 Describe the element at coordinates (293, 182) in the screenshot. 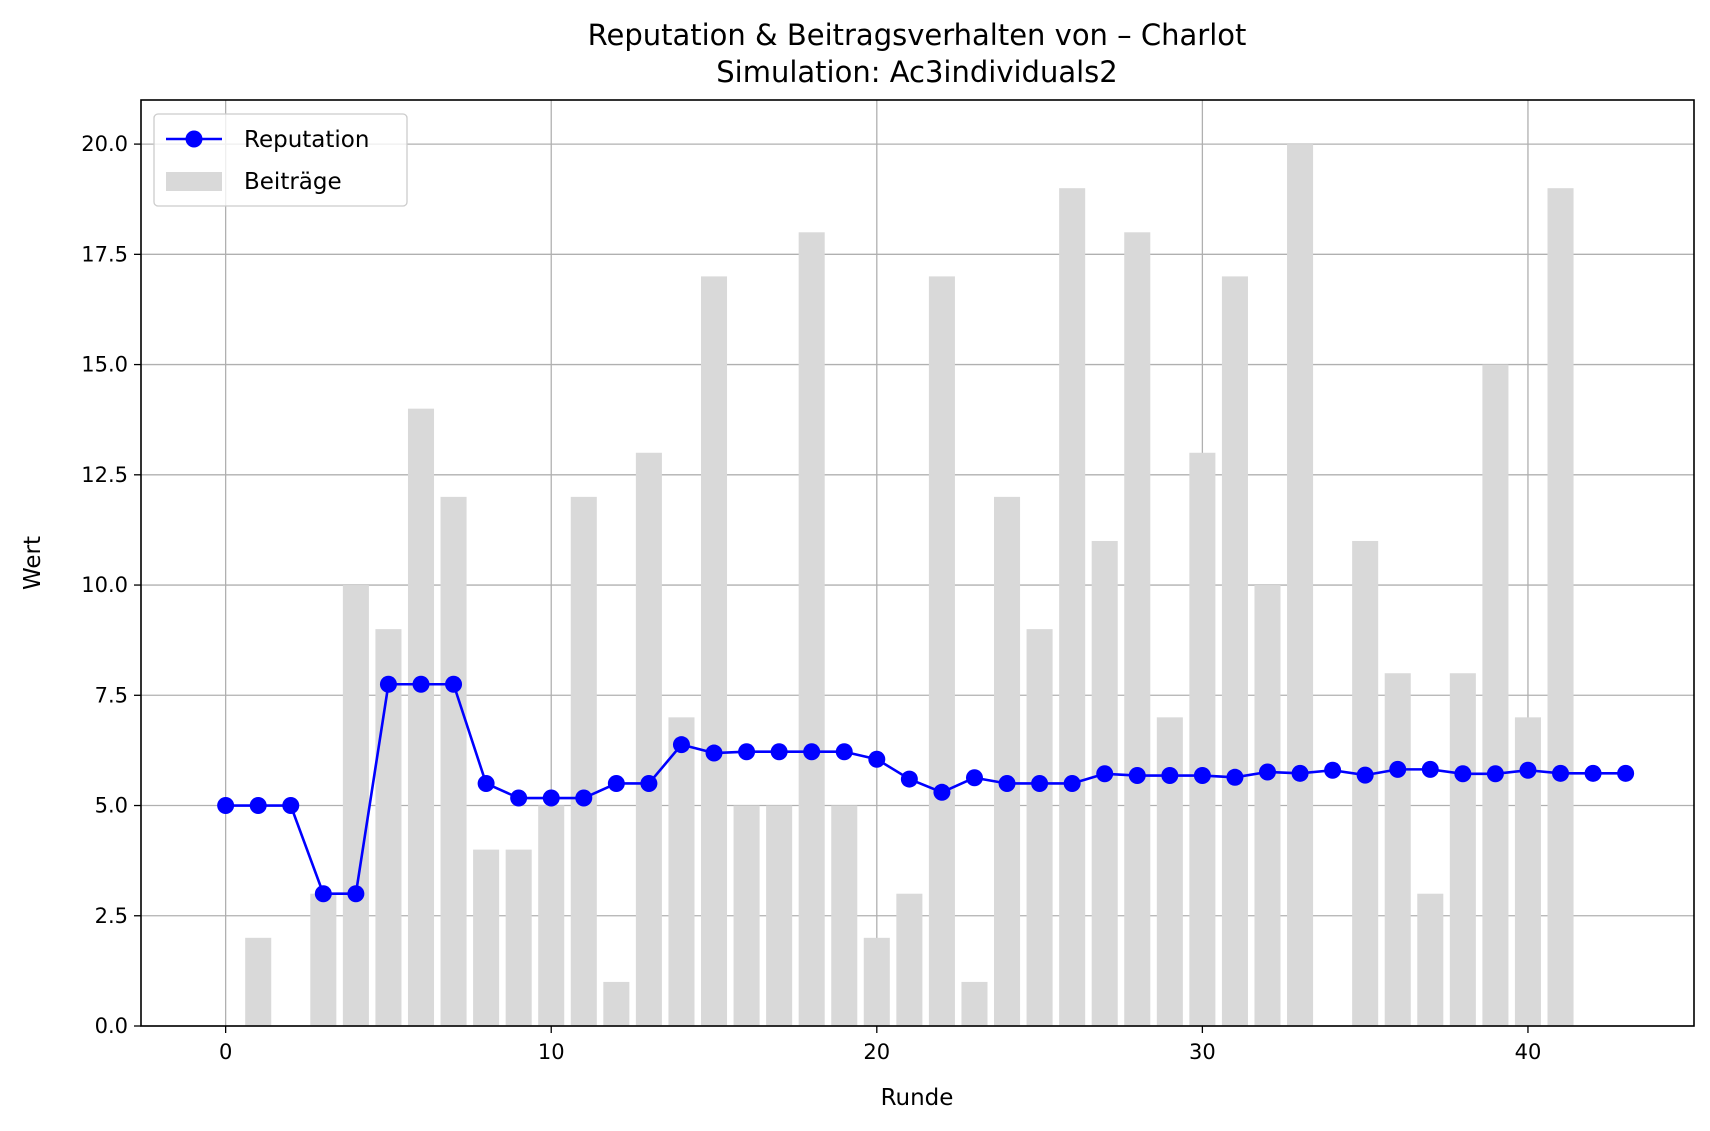

I see `legend-beitraege-label: Beiträge` at that location.